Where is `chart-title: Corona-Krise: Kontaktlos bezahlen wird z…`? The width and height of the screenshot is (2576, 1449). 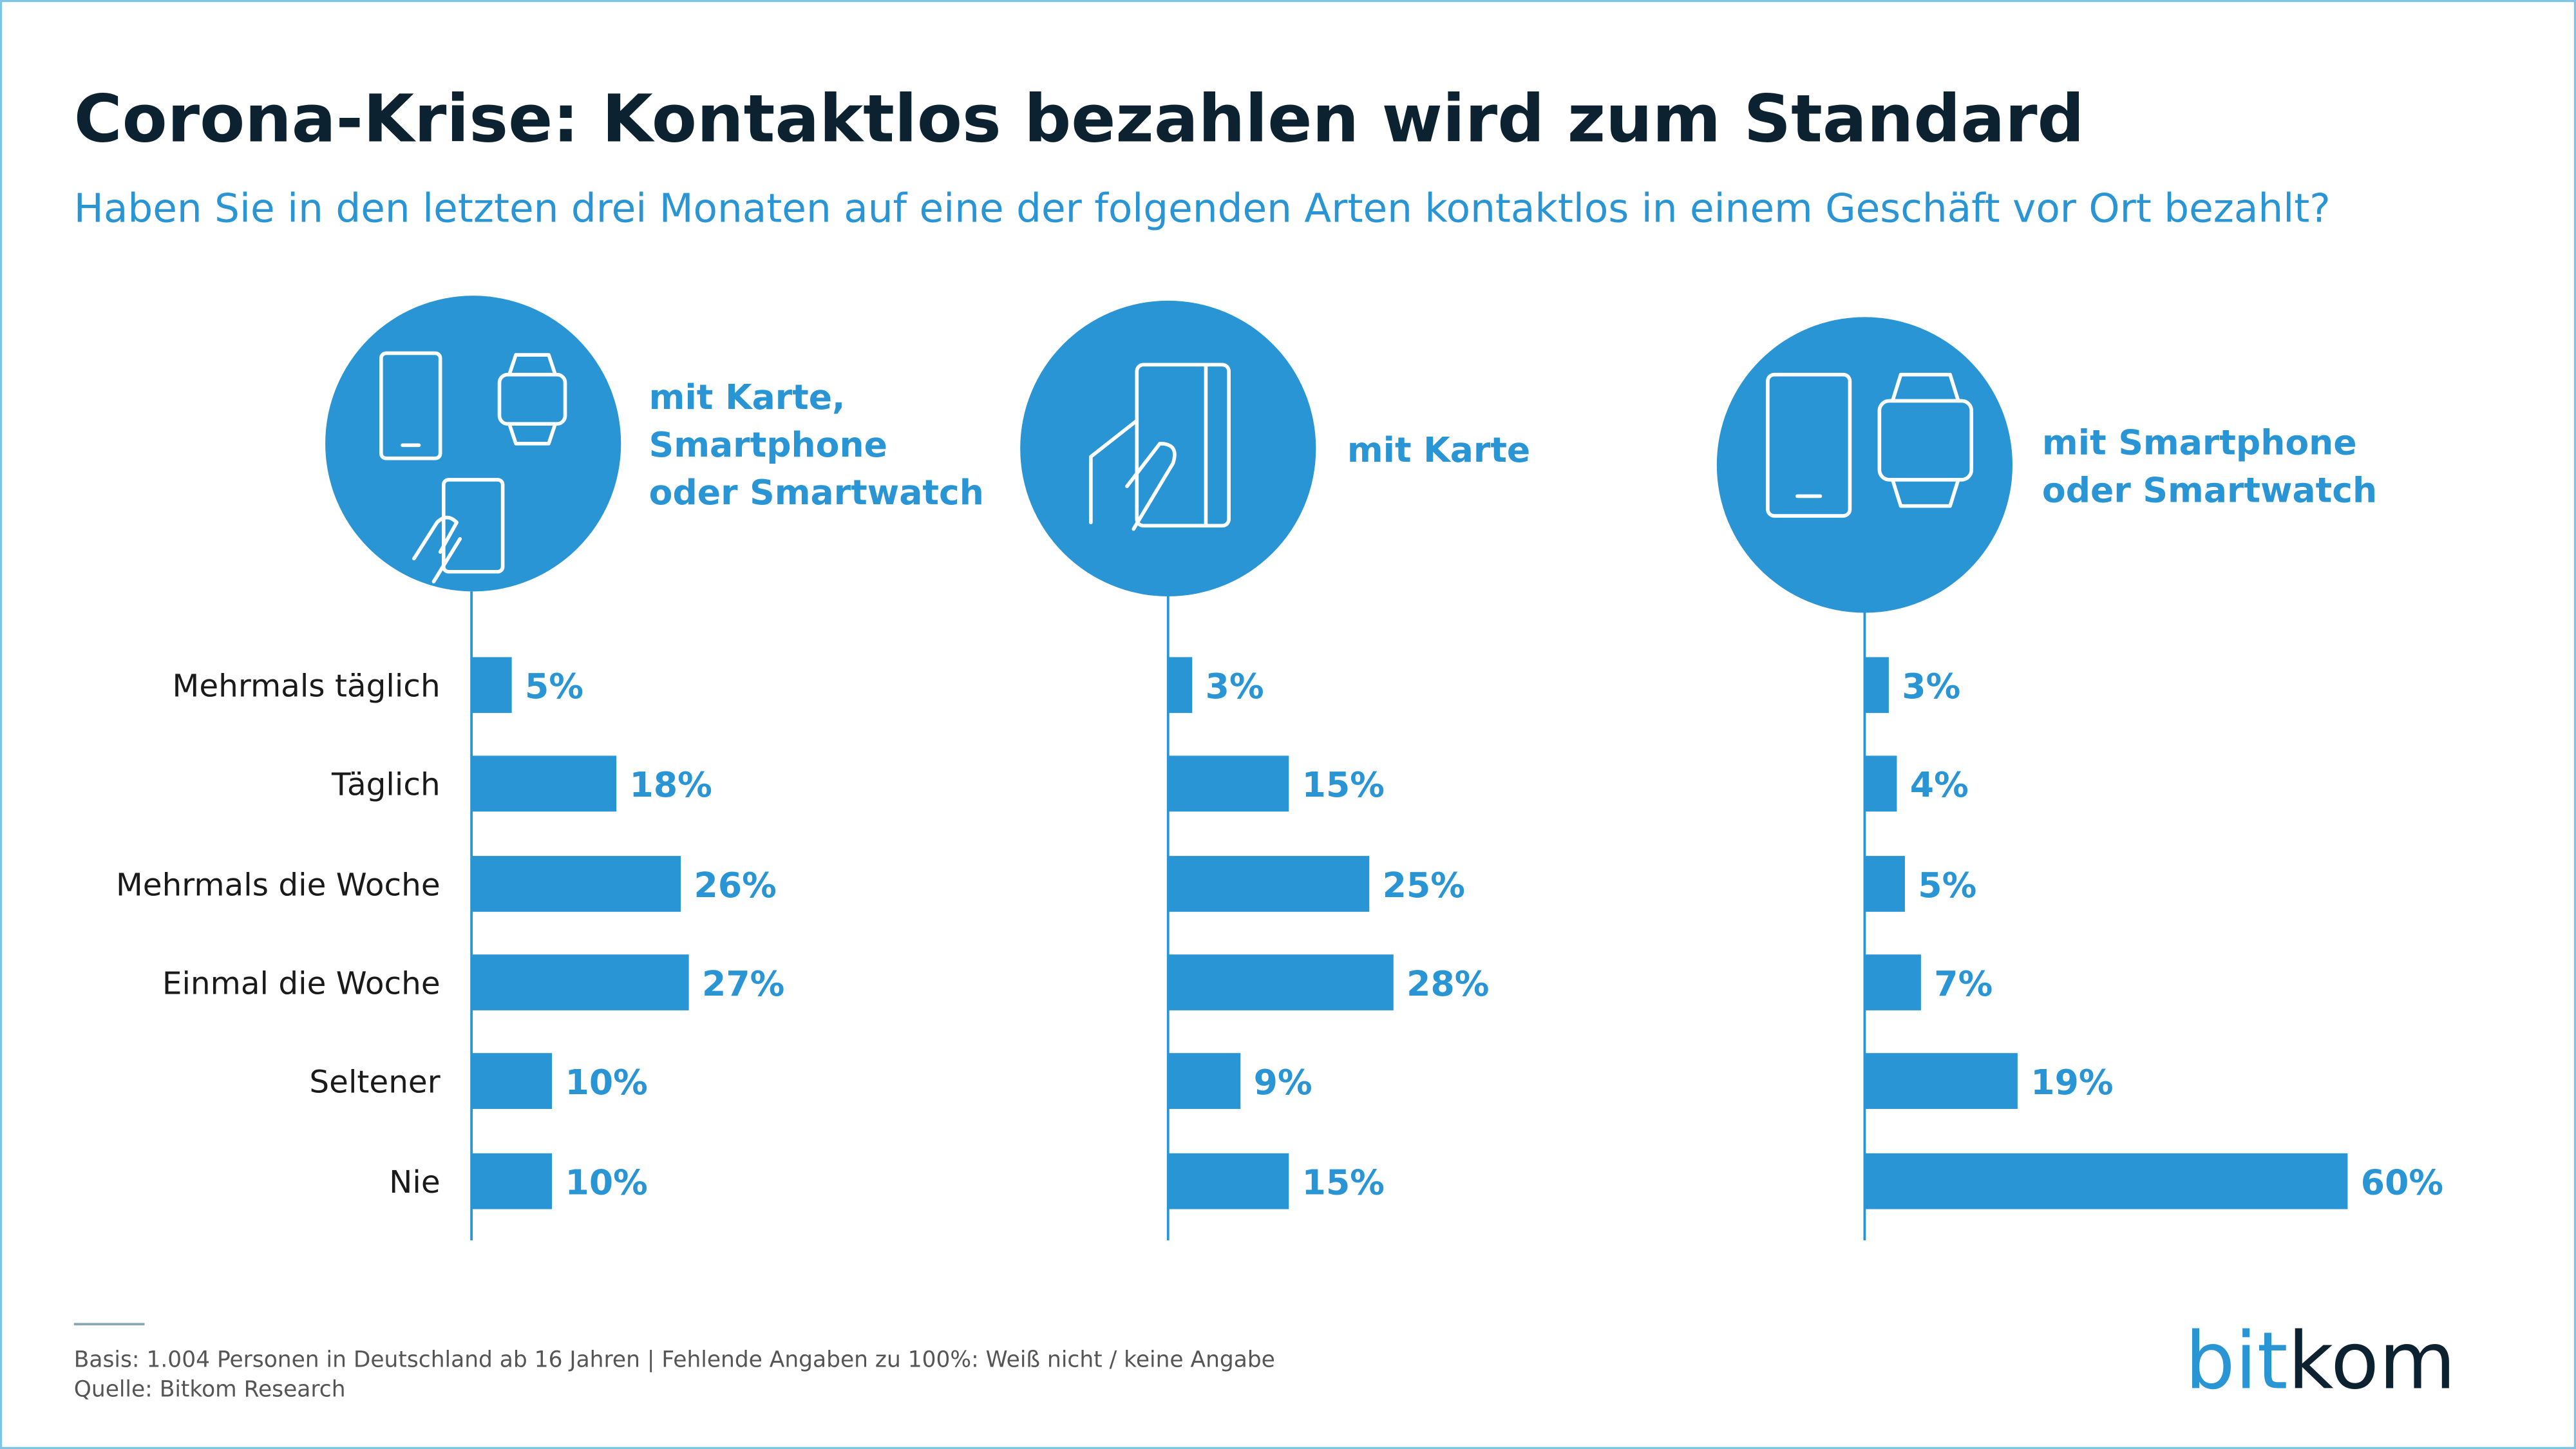
chart-title: Corona-Krise: Kontaktlos bezahlen wird z… is located at coordinates (1079, 119).